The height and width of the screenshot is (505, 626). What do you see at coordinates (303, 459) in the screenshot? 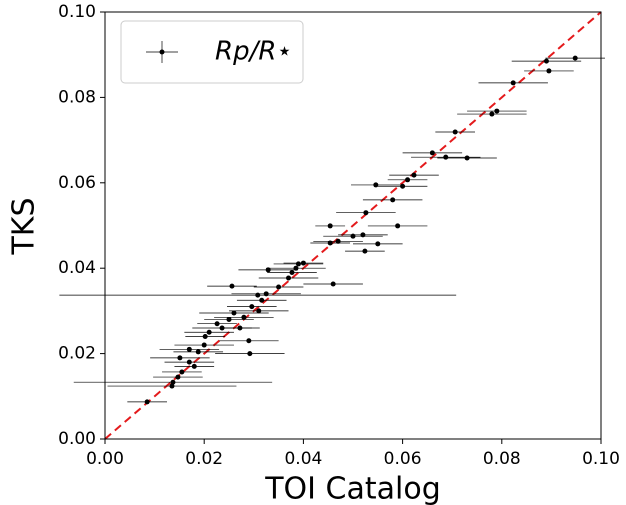
I see `x-tick-label: 0.04` at bounding box center [303, 459].